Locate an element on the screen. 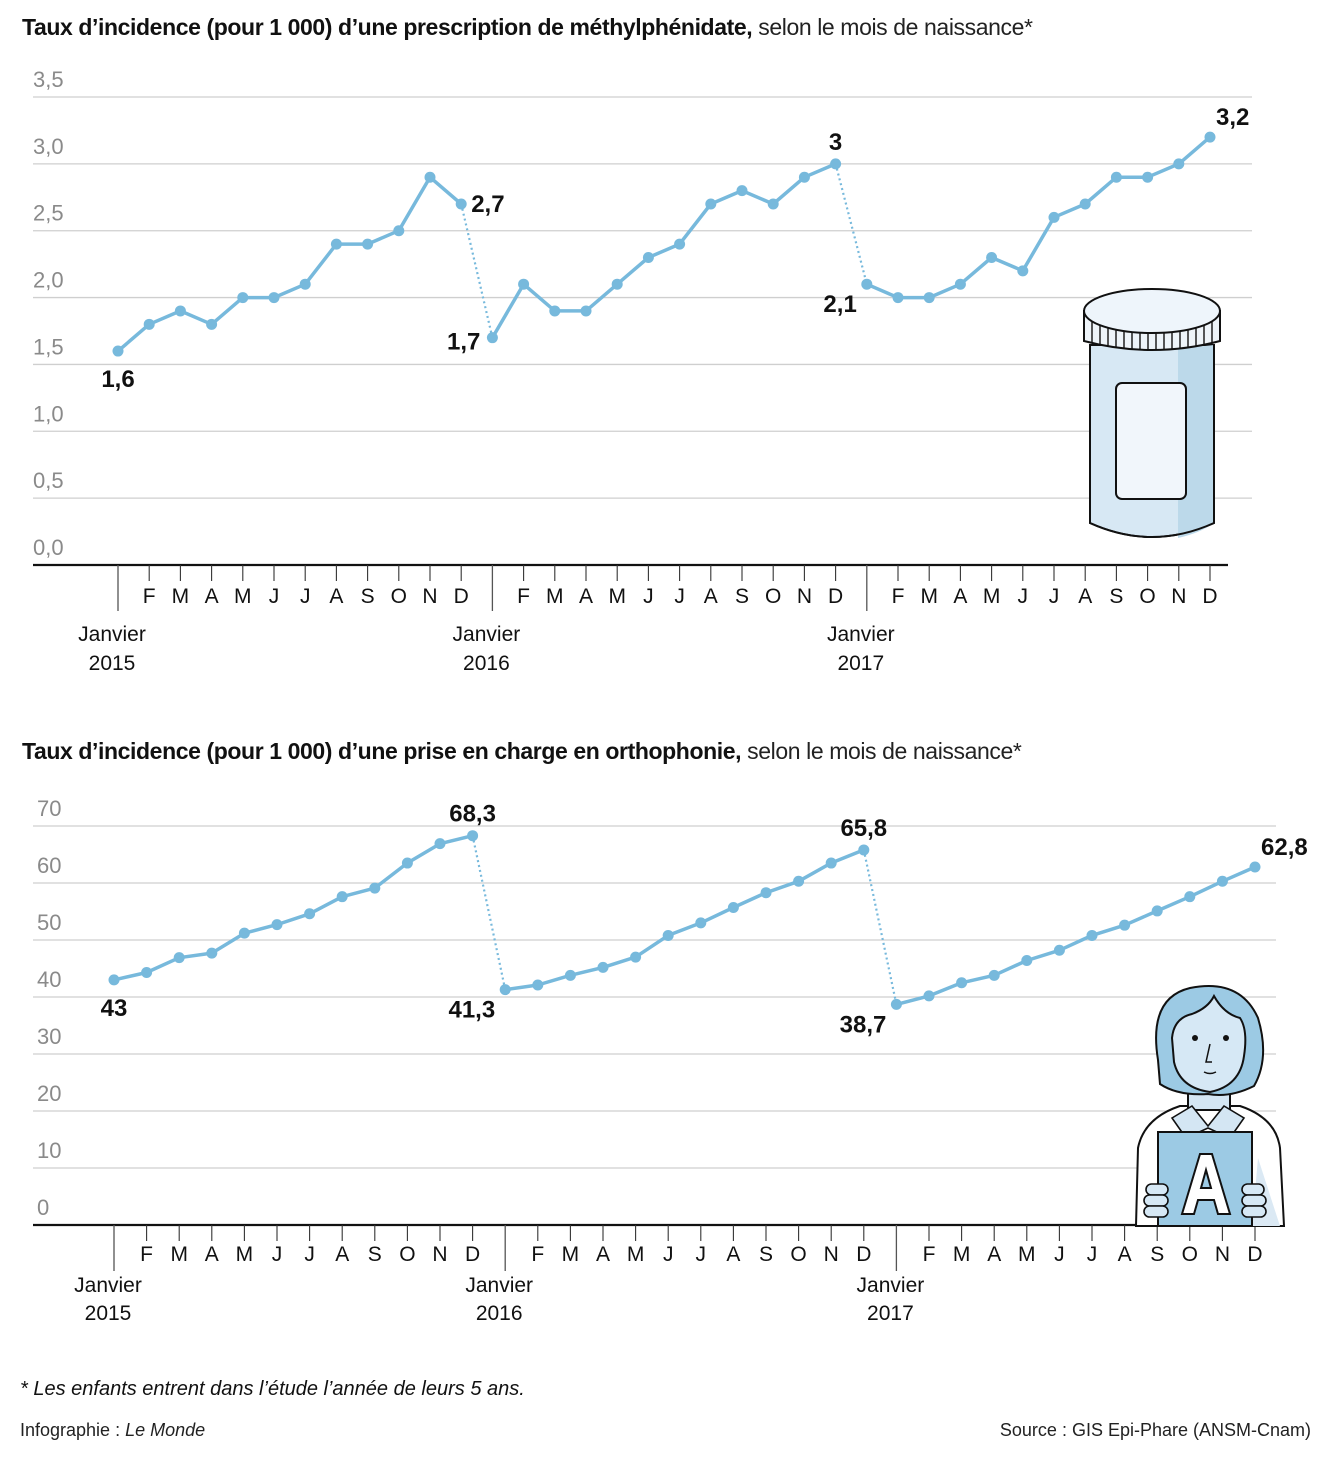  y-tick-label: 0,0 is located at coordinates (48, 547).